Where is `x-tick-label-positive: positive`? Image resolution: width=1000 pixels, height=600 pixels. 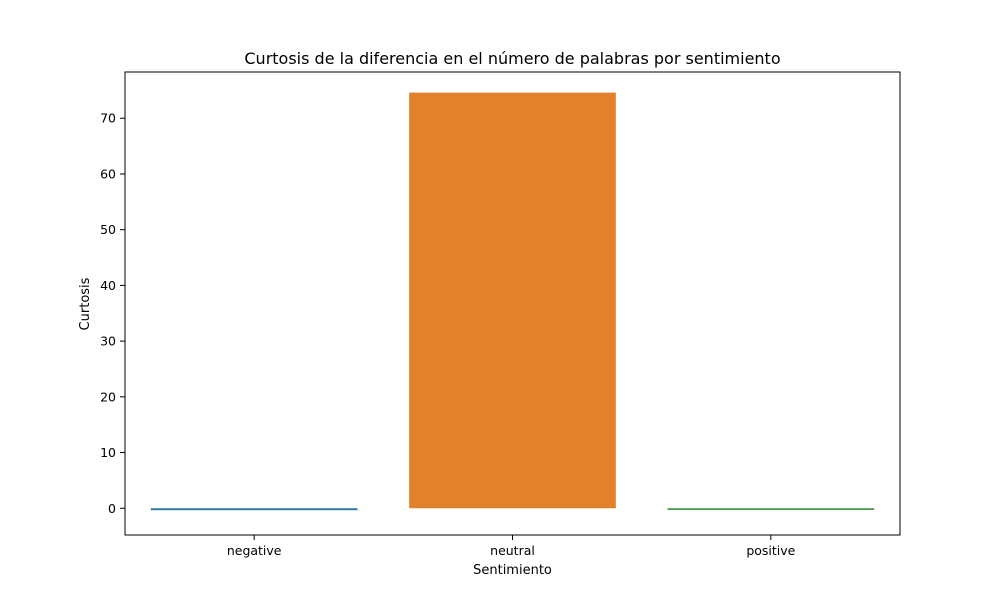 x-tick-label-positive: positive is located at coordinates (770, 550).